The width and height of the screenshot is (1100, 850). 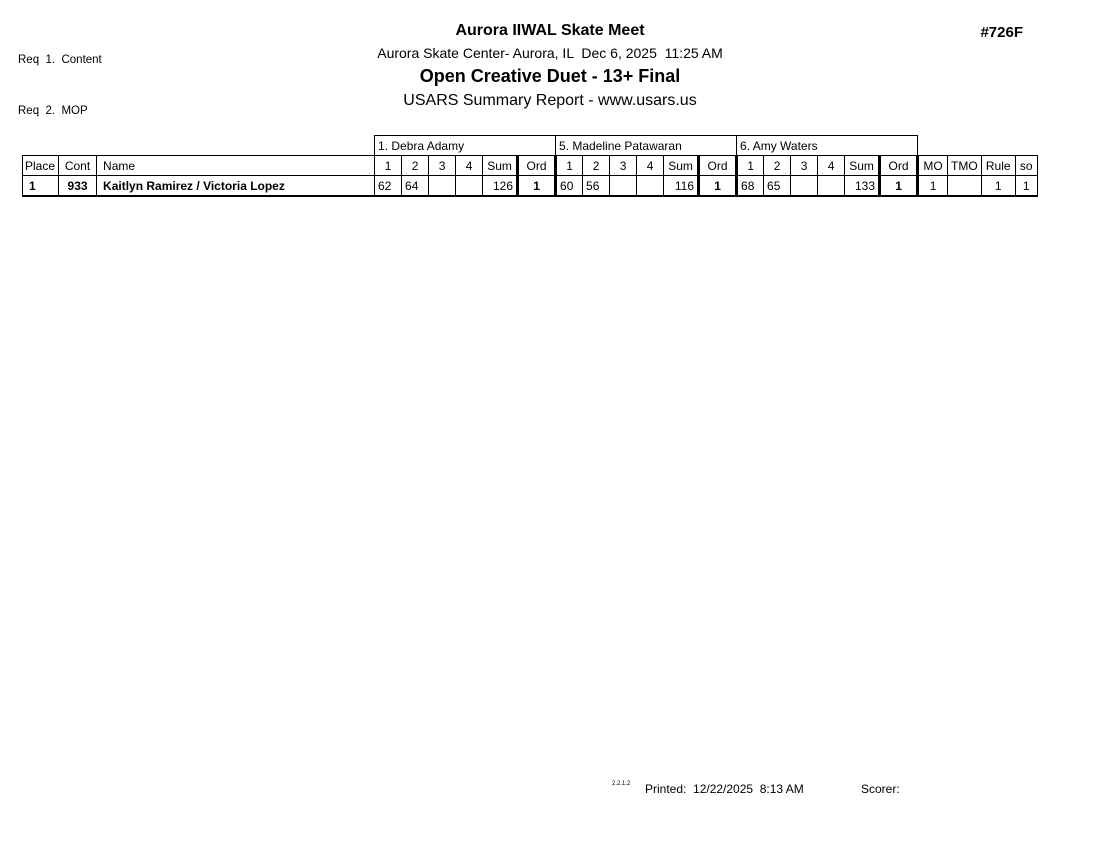 I want to click on report-version: 2.2.1.2, so click(x=621, y=784).